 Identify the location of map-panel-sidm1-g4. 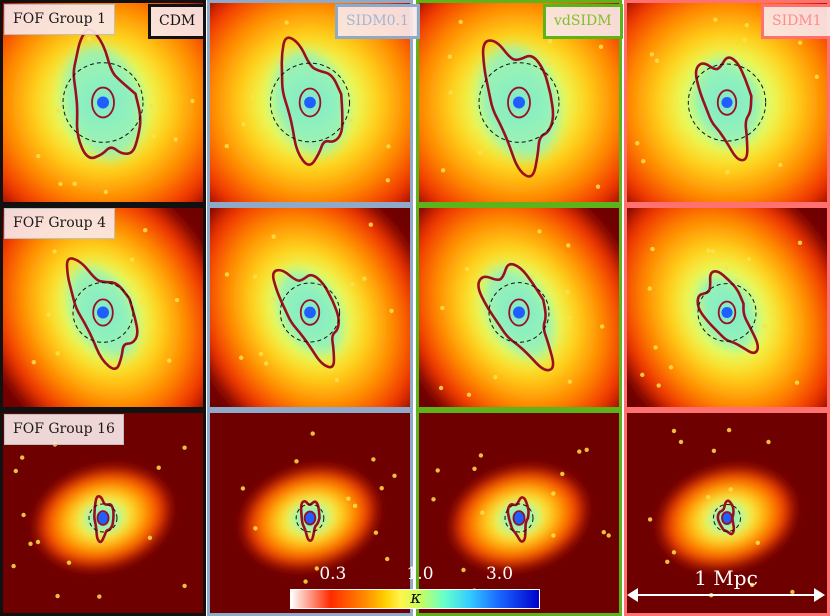
(727, 307).